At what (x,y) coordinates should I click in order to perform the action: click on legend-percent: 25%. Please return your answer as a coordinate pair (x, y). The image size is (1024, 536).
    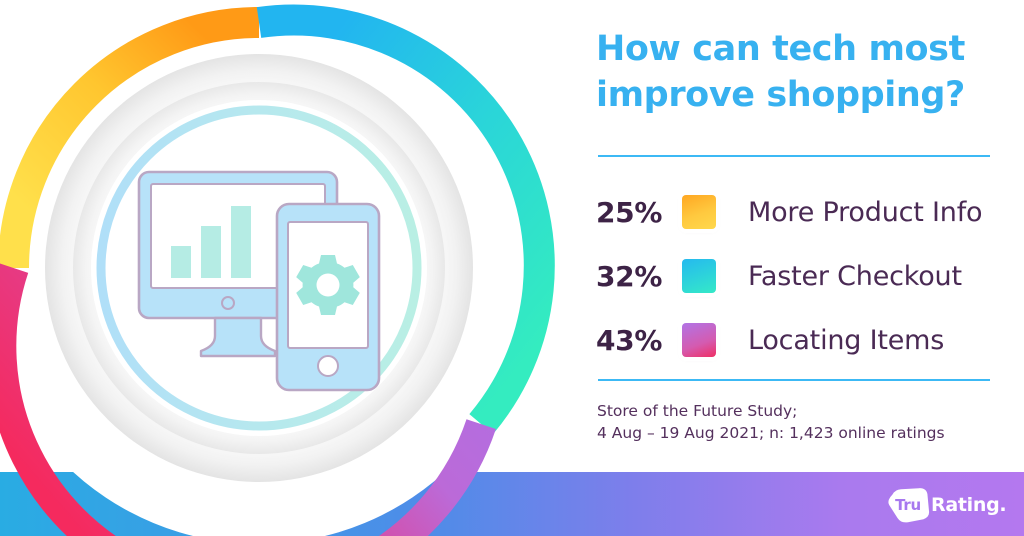
    Looking at the image, I should click on (629, 212).